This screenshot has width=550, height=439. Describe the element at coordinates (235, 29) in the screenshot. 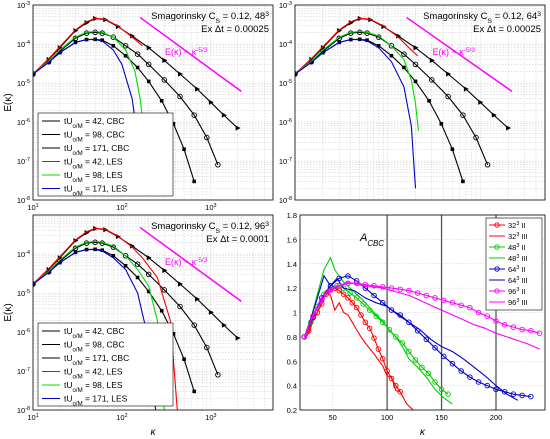

I see `annotation-text: Ex Δt = 0.00025` at that location.